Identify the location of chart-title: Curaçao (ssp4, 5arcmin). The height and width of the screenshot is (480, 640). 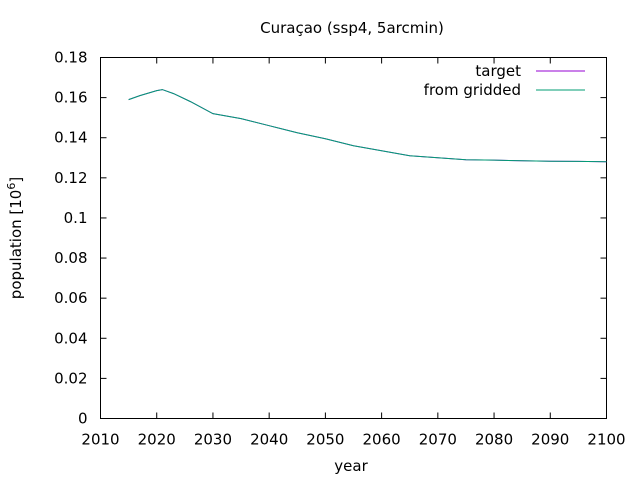
(352, 28).